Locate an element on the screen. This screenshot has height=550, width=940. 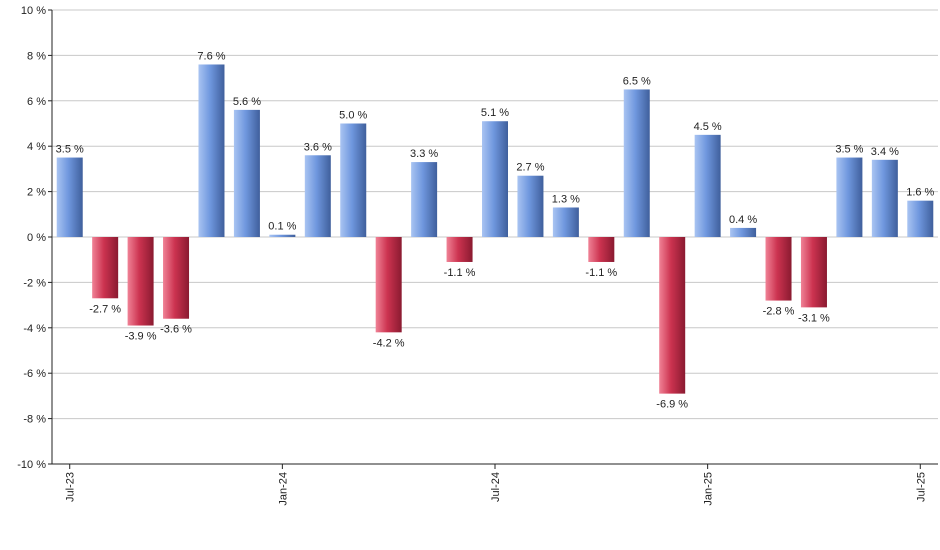
data-label-2024-10: -1.1 % is located at coordinates (601, 273).